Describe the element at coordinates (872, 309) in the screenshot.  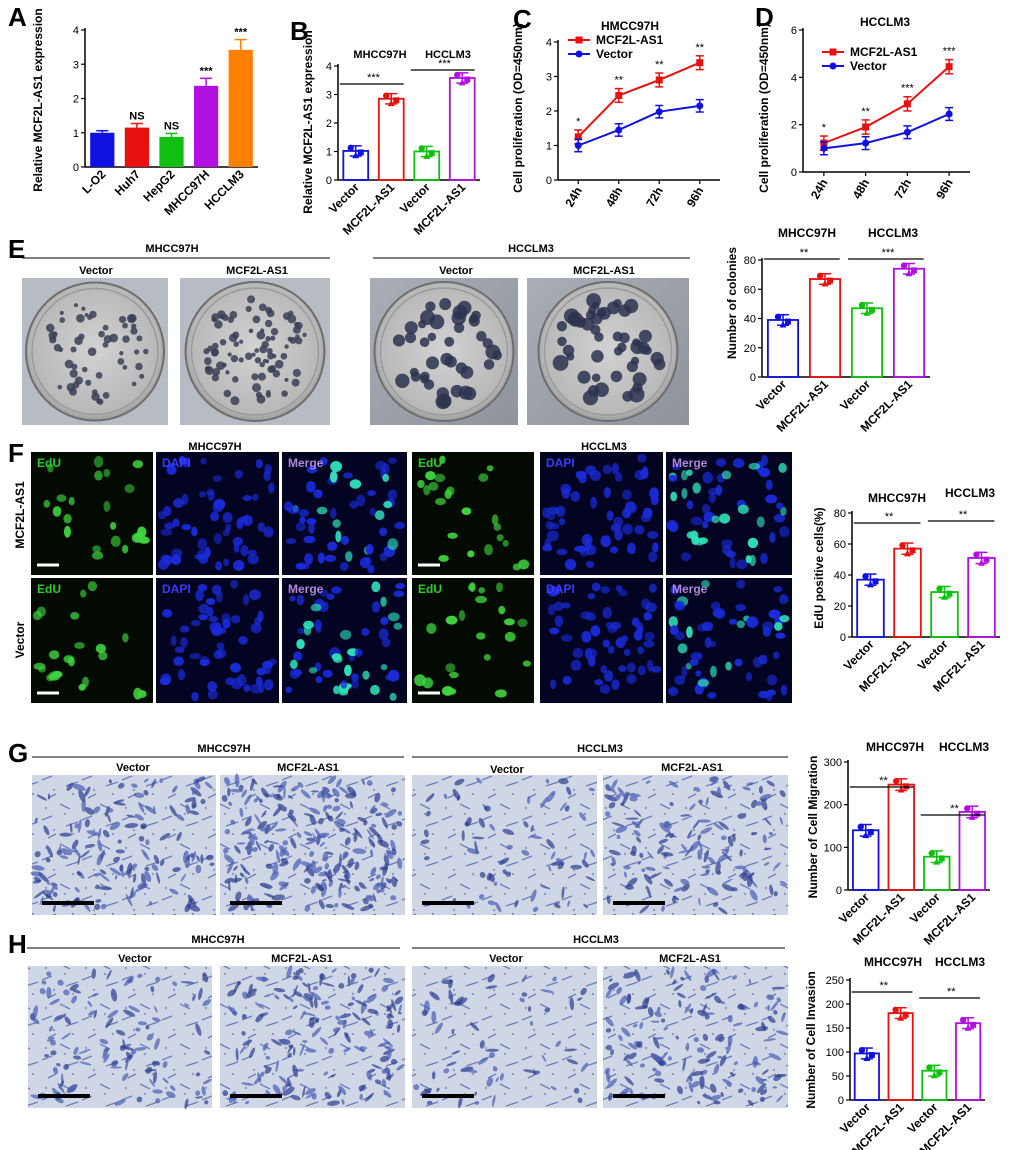
I see `panel-e-data-point` at that location.